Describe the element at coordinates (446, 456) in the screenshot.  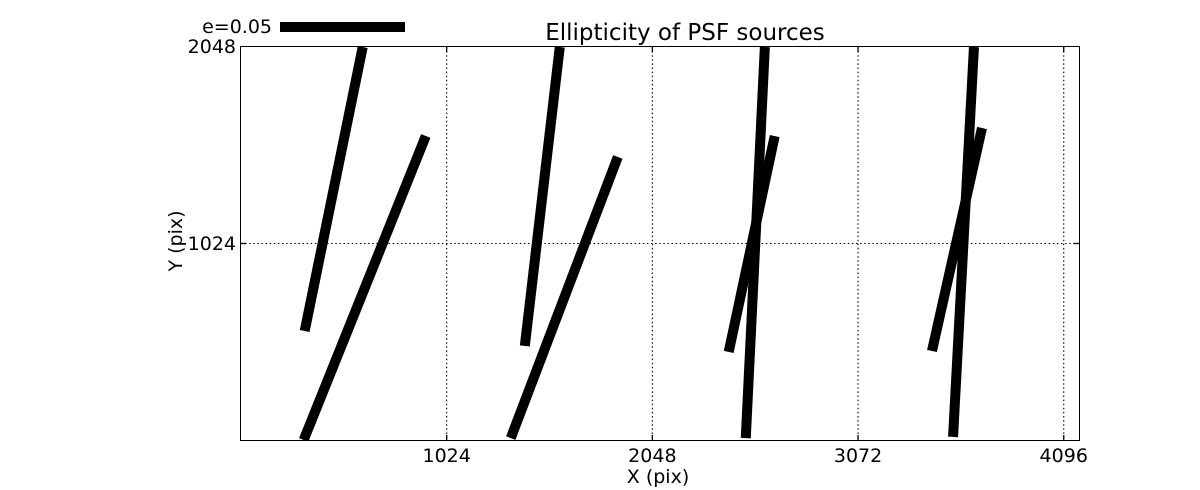
I see `x-tick-label: 1024` at that location.